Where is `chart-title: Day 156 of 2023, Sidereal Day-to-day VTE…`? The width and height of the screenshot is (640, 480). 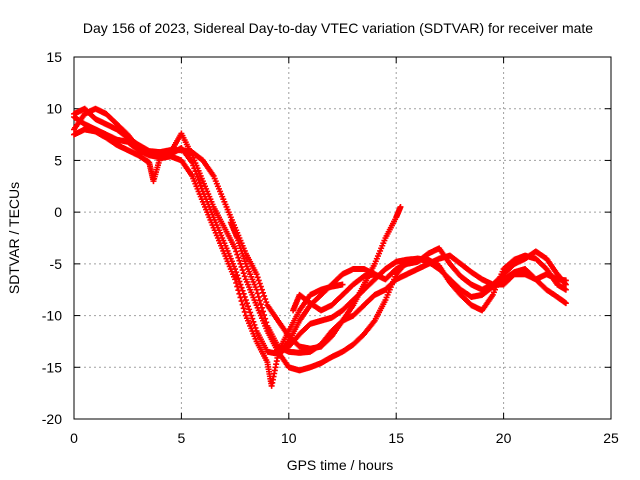
chart-title: Day 156 of 2023, Sidereal Day-to-day VTE… is located at coordinates (338, 28).